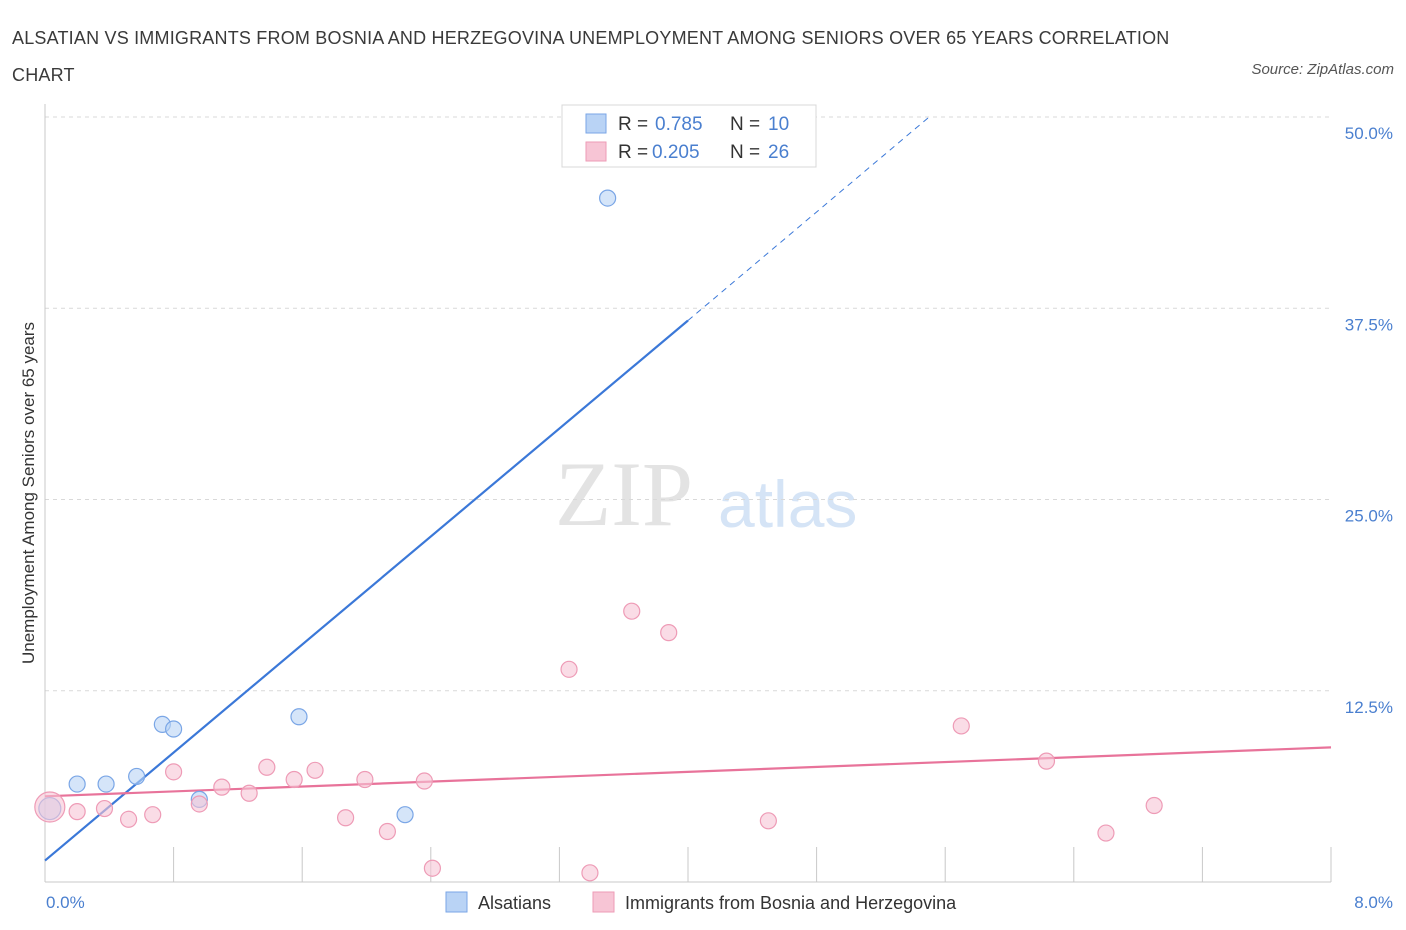 Image resolution: width=1406 pixels, height=930 pixels. Describe the element at coordinates (1373, 902) in the screenshot. I see `x-tick-label-max: 8.0%` at that location.